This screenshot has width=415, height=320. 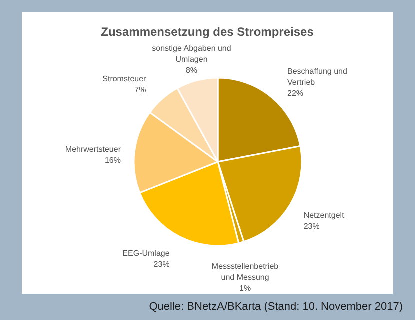 What do you see at coordinates (318, 76) in the screenshot?
I see `slice-label: Beschaffung und Vertrieb` at bounding box center [318, 76].